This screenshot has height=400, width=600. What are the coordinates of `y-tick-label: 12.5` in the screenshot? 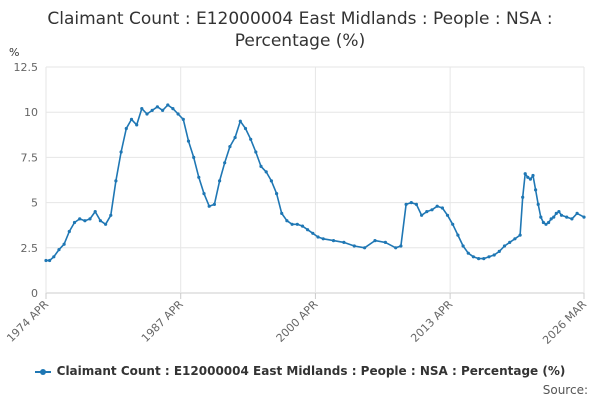 It's located at (26, 67).